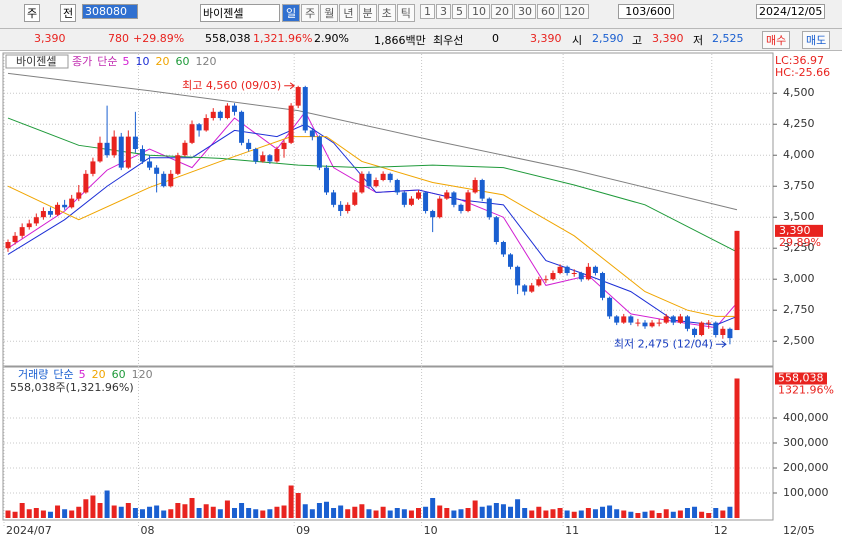 This screenshot has width=842, height=543. What do you see at coordinates (799, 92) in the screenshot?
I see `y-tick-label: 4,500` at bounding box center [799, 92].